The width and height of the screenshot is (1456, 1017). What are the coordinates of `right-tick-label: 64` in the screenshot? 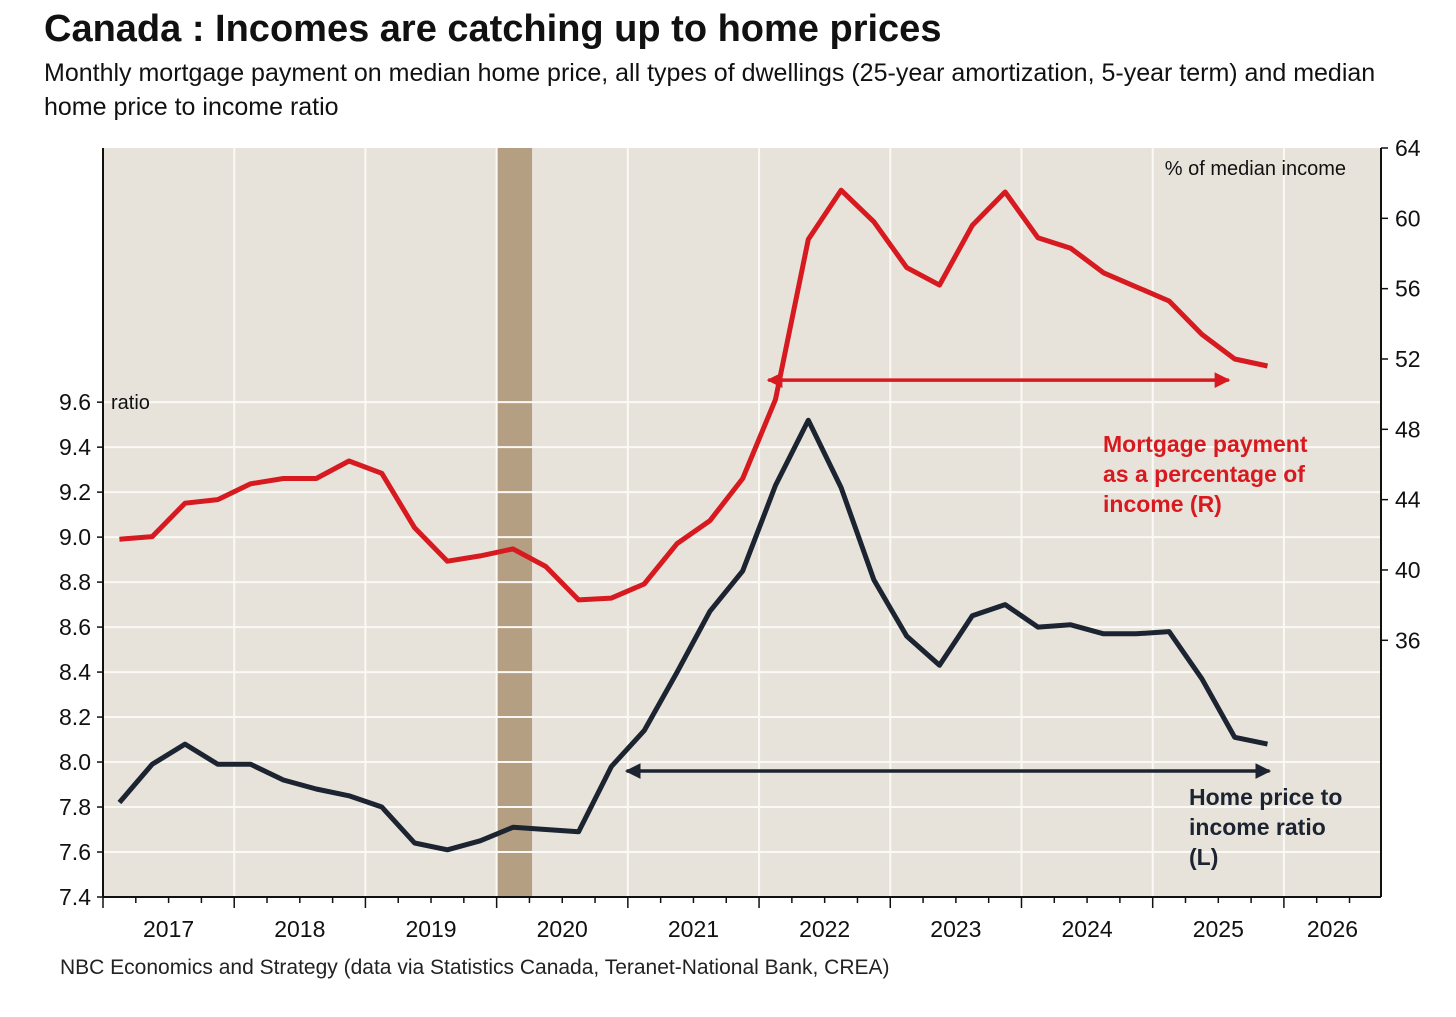 It's located at (1408, 148).